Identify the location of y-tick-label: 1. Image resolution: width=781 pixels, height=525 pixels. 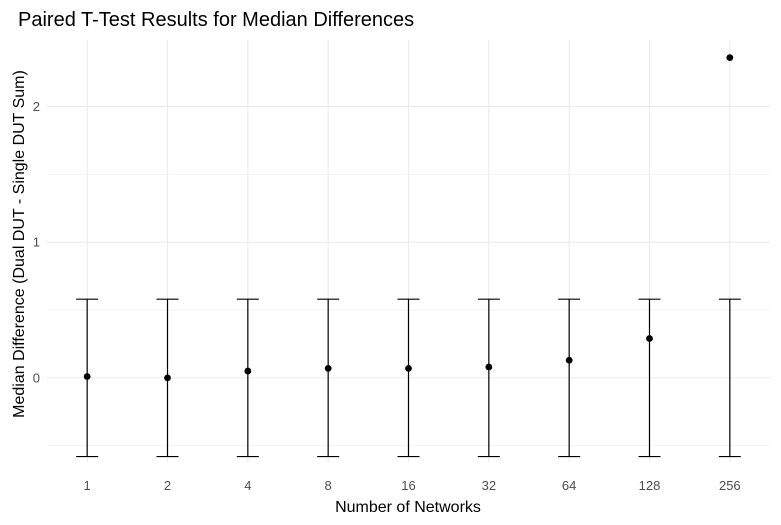
(36, 242).